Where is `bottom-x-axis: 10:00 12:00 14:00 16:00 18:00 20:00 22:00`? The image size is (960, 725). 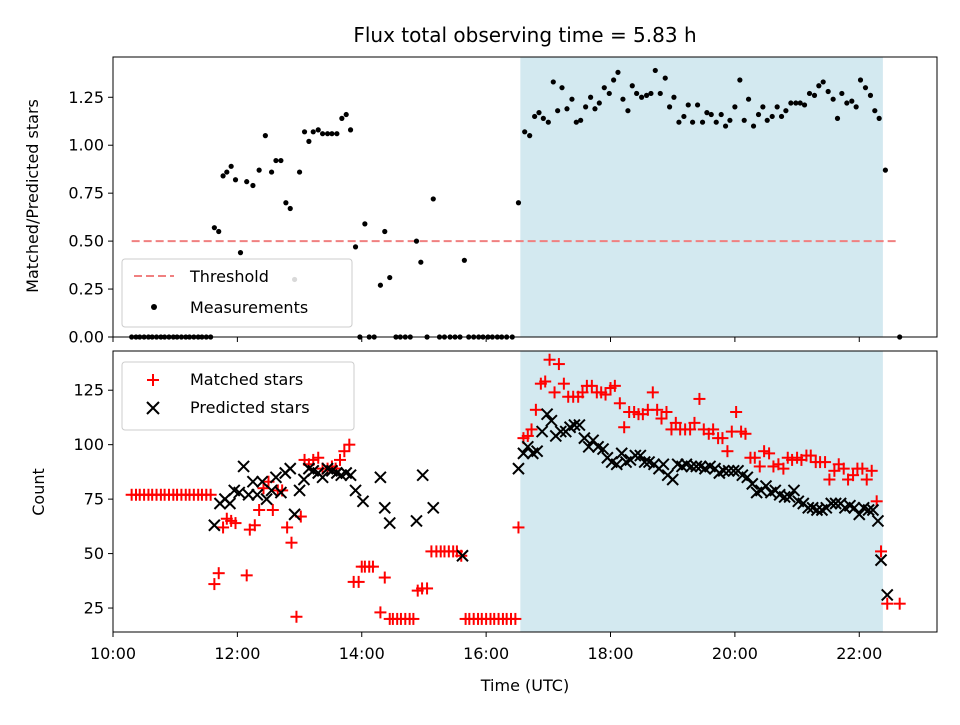 bottom-x-axis: 10:00 12:00 14:00 16:00 18:00 20:00 22:00 is located at coordinates (486, 647).